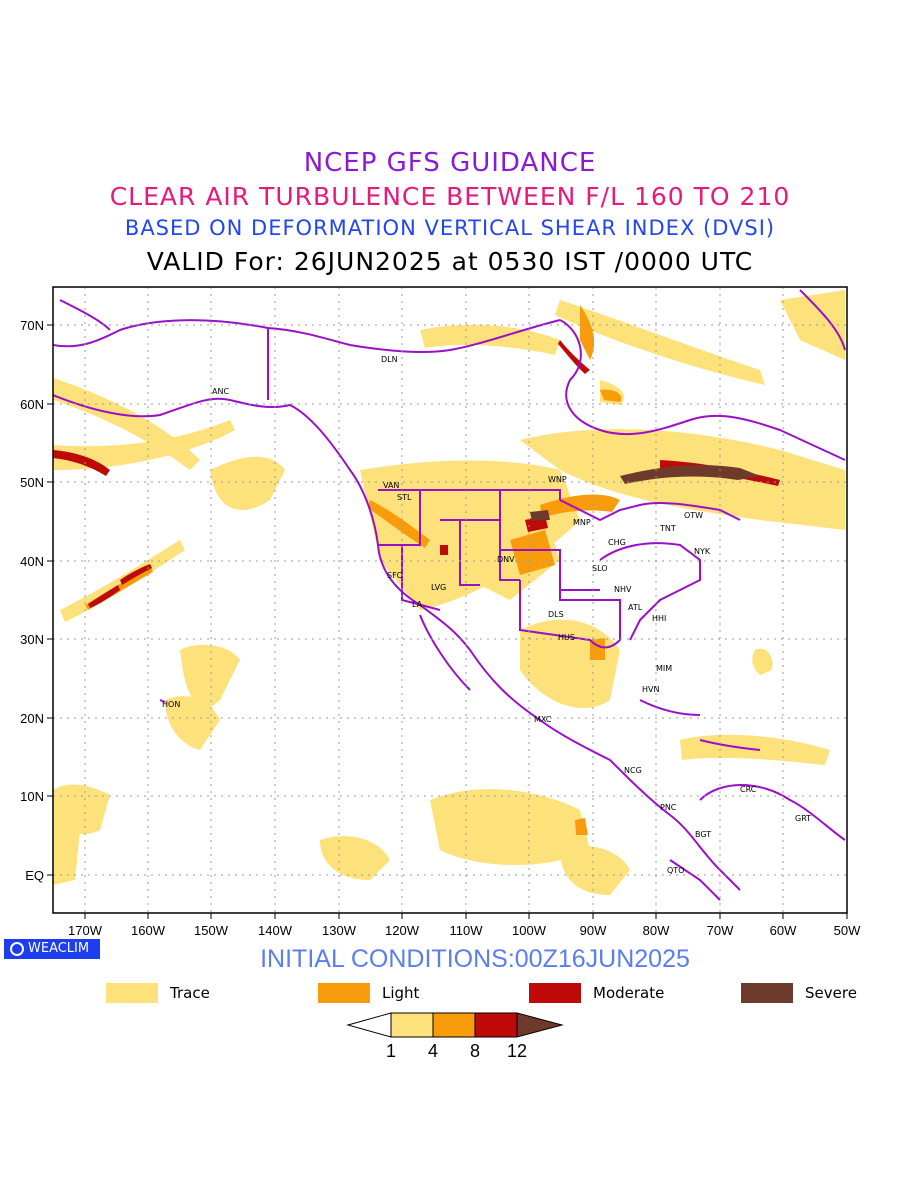  Describe the element at coordinates (433, 1051) in the screenshot. I see `colorbar-tick: 4` at that location.